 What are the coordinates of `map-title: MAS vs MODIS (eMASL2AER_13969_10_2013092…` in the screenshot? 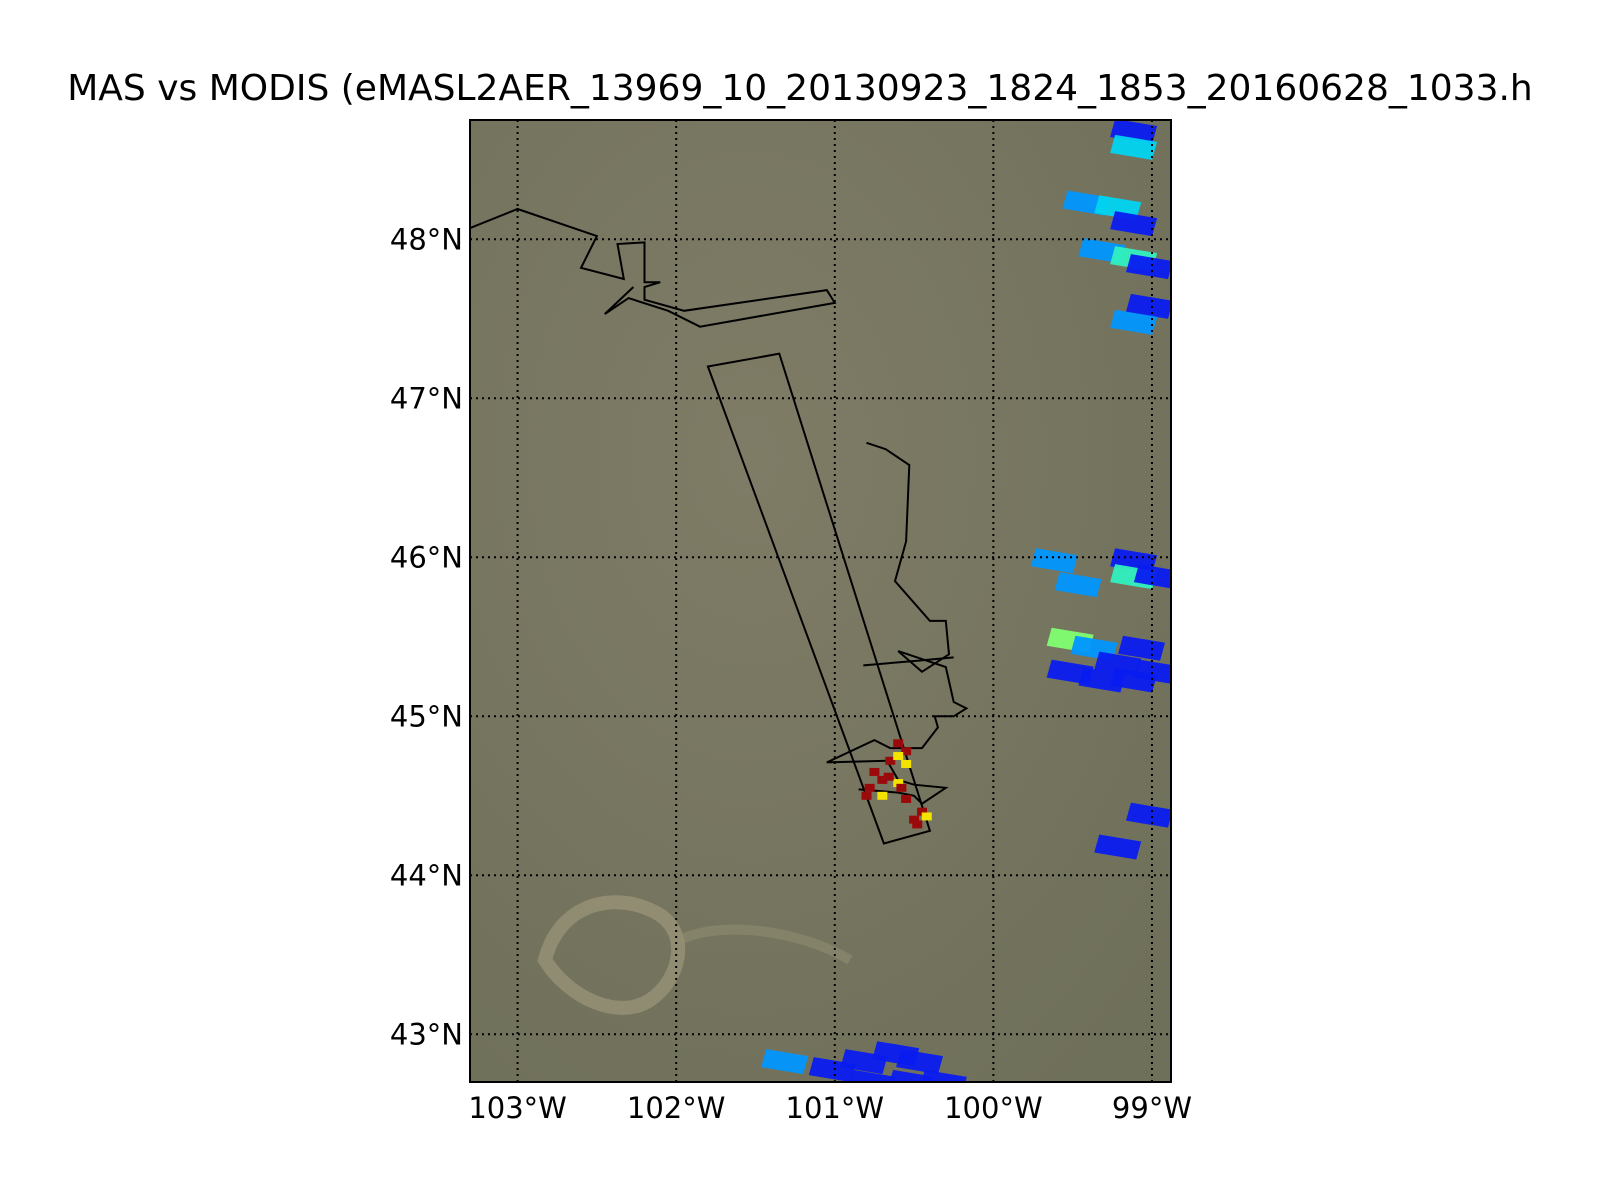 It's located at (800, 88).